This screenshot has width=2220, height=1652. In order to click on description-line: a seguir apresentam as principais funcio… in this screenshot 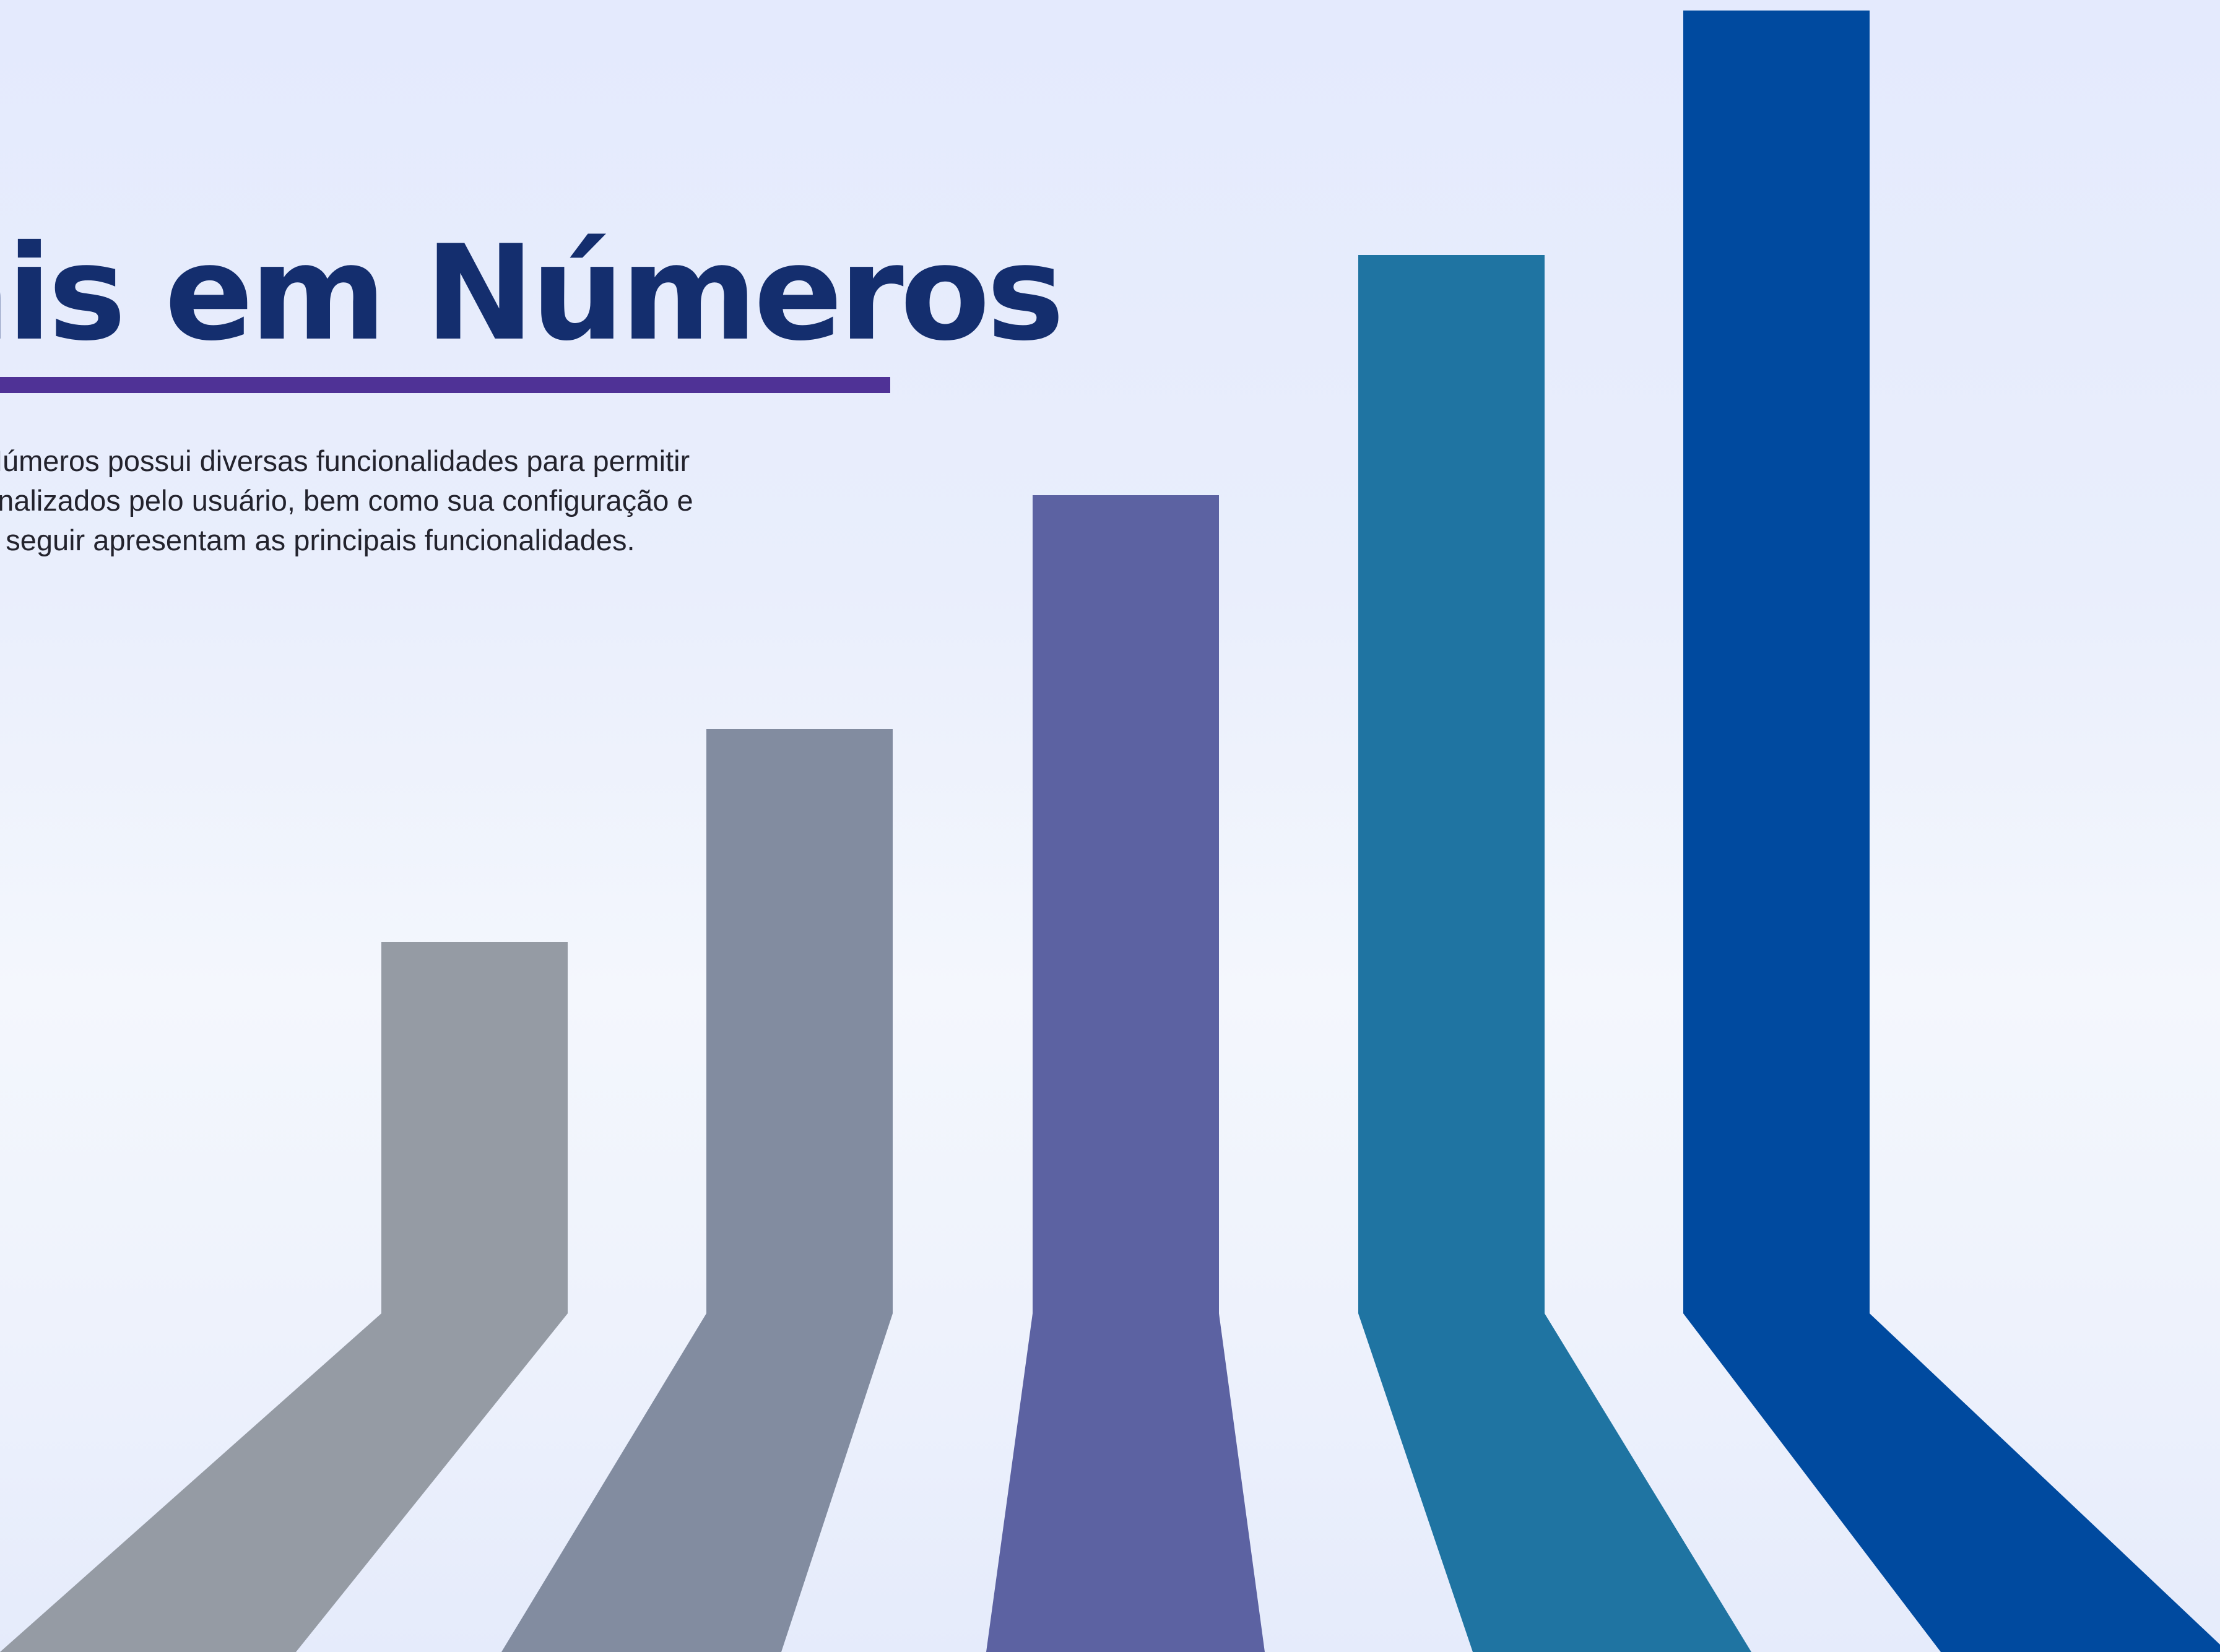, I will do `click(317, 540)`.